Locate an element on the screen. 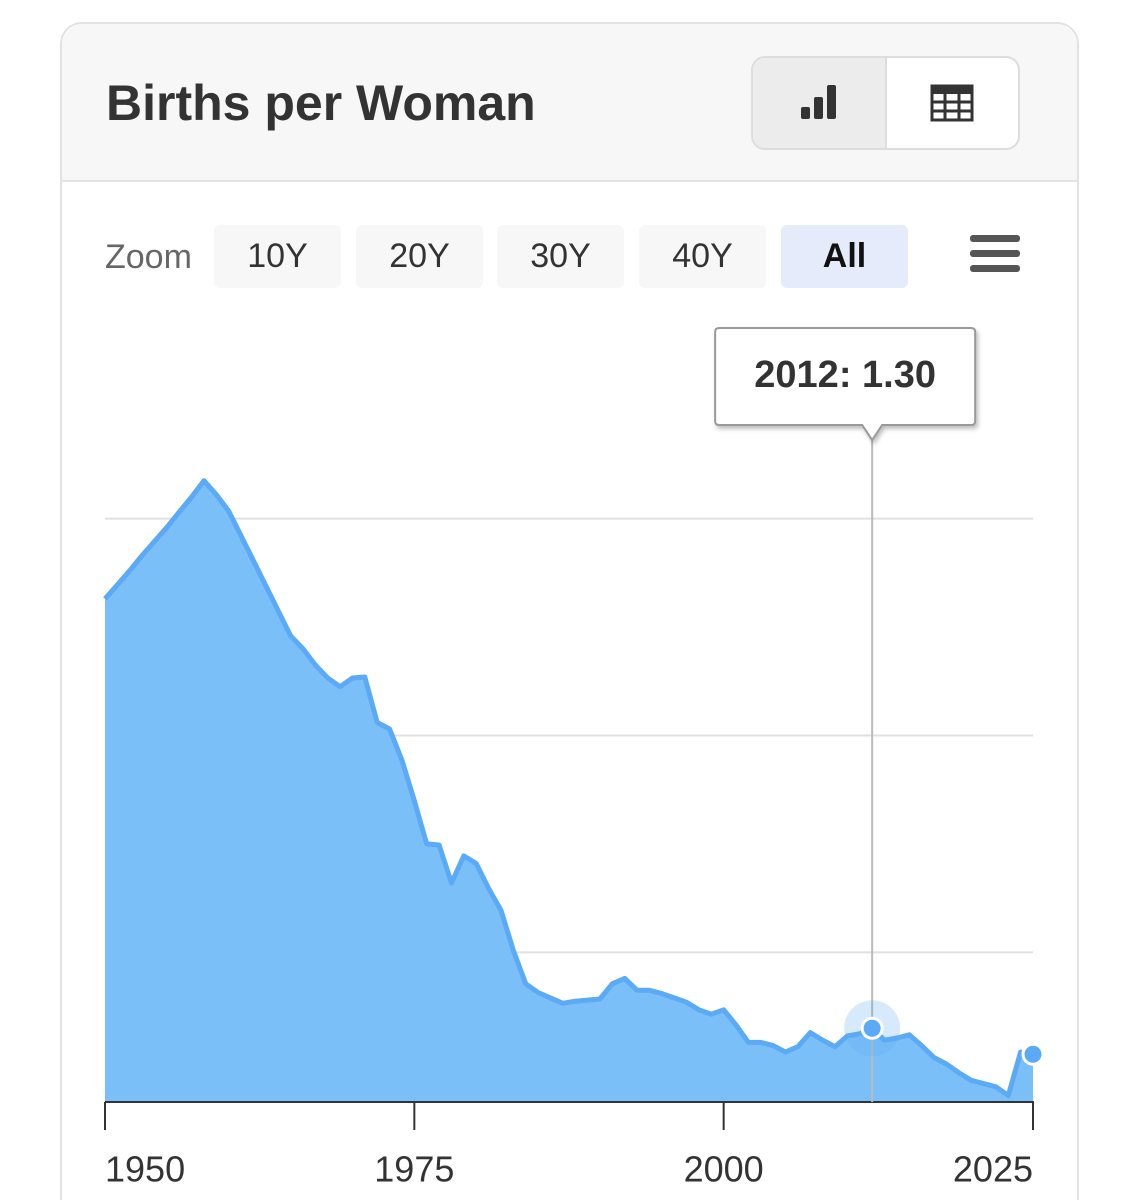 This screenshot has width=1137, height=1200. table-view-button is located at coordinates (953, 103).